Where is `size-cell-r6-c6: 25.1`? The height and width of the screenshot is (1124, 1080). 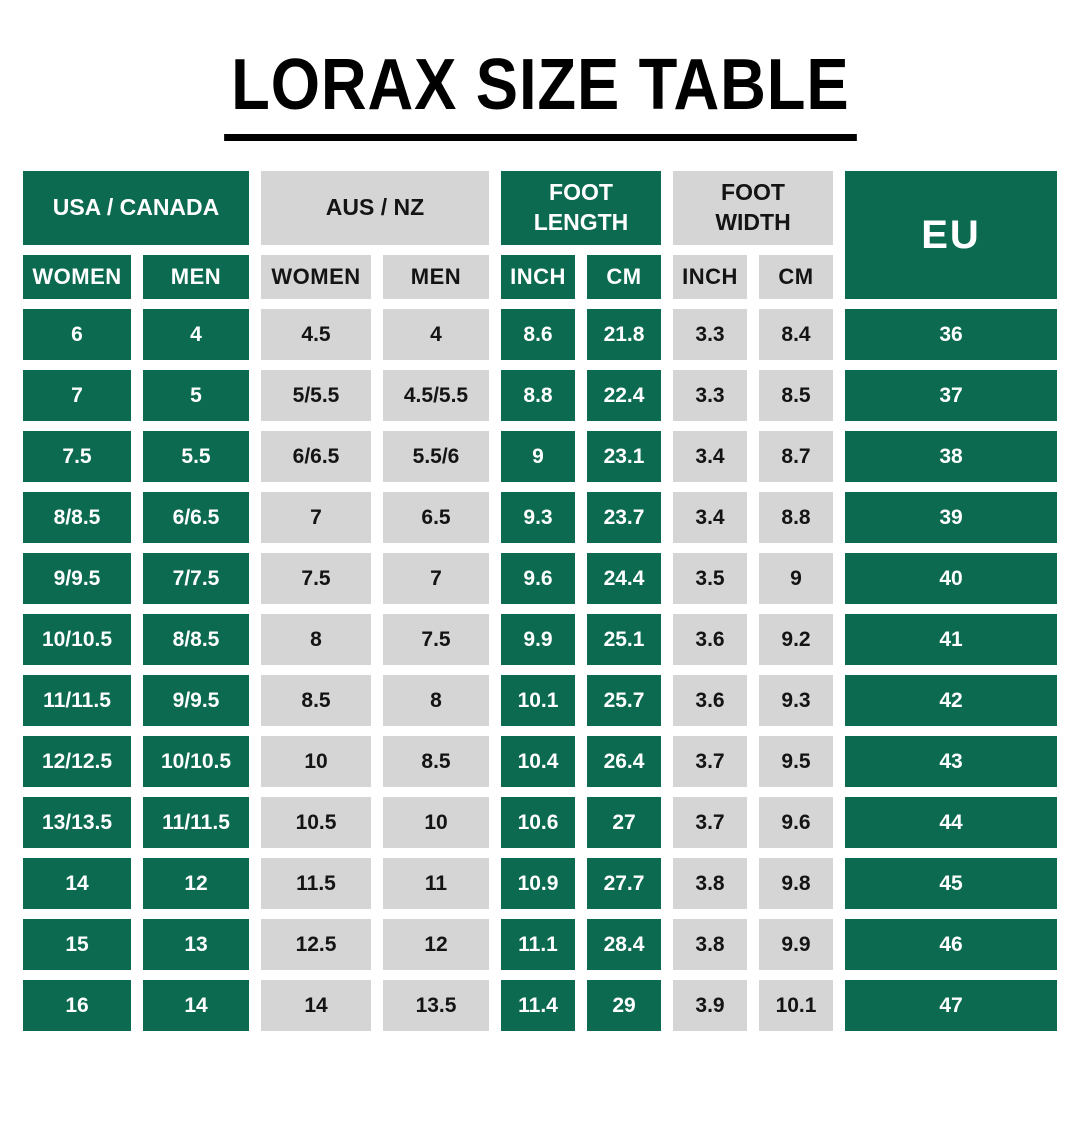
size-cell-r6-c6: 25.1 is located at coordinates (624, 639).